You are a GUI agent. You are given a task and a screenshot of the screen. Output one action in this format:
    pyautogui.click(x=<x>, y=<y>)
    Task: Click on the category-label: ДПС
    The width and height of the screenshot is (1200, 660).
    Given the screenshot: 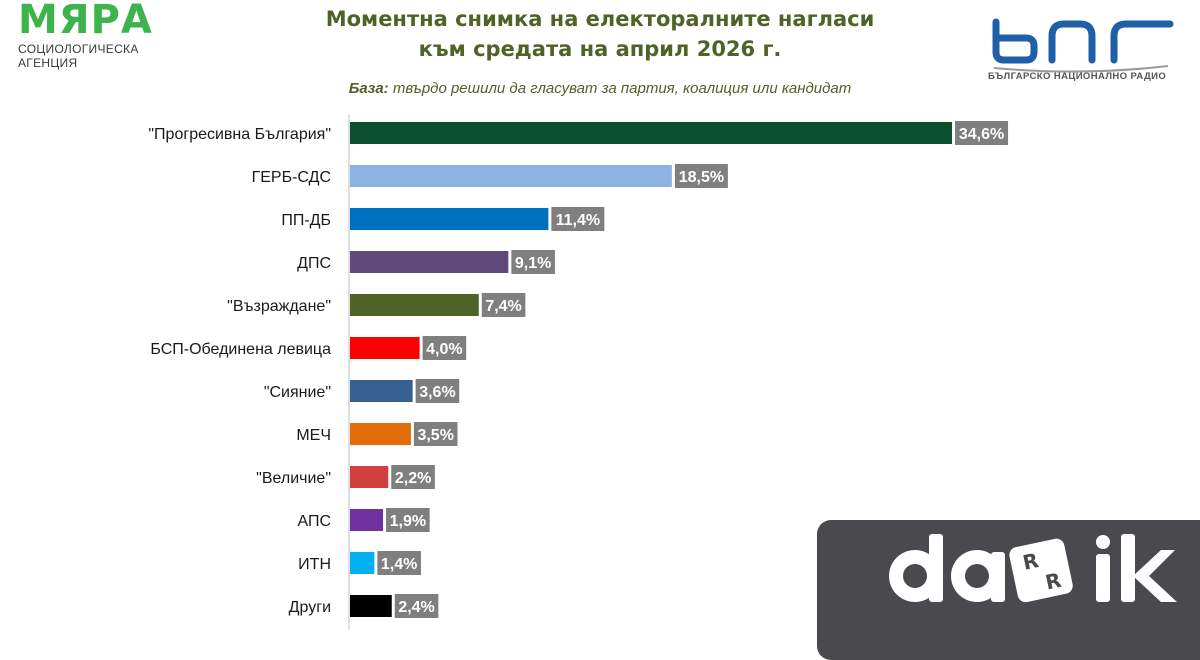 What is the action you would take?
    pyautogui.click(x=314, y=263)
    